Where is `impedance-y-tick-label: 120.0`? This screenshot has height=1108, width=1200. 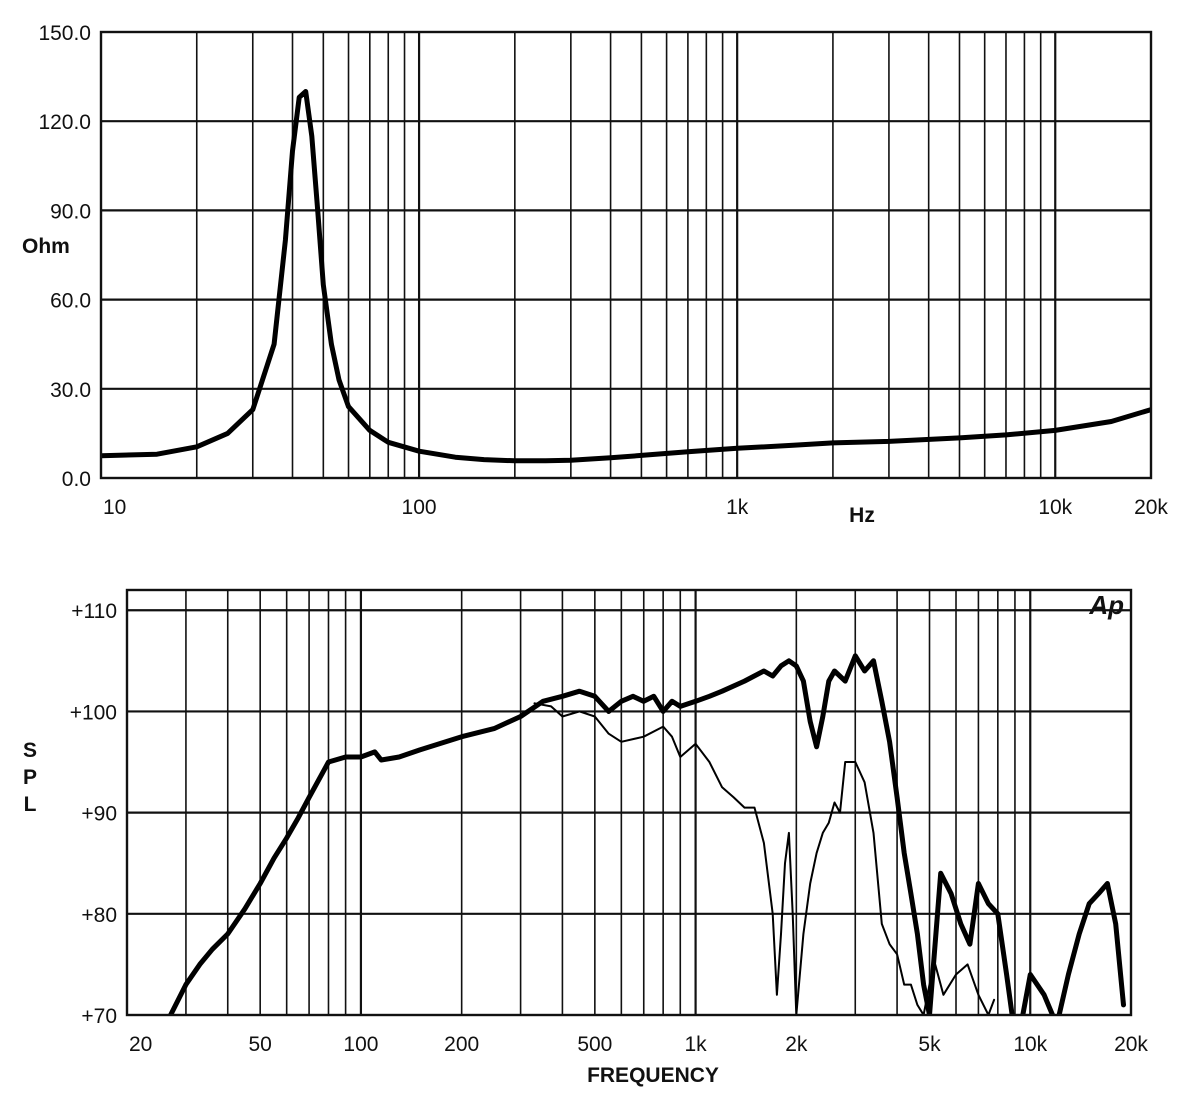 impedance-y-tick-label: 120.0 is located at coordinates (64, 122).